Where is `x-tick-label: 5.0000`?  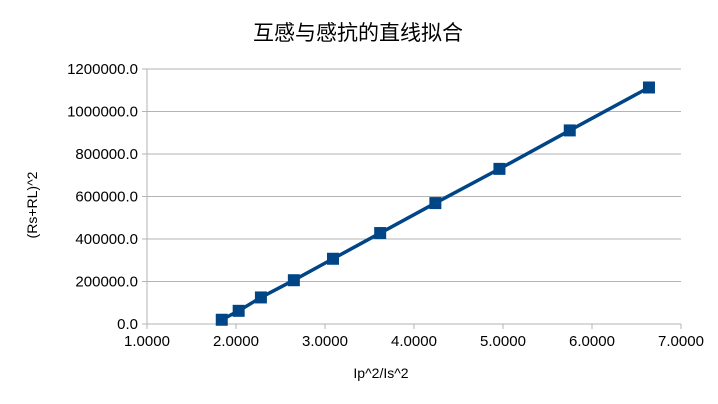 x-tick-label: 5.0000 is located at coordinates (503, 341).